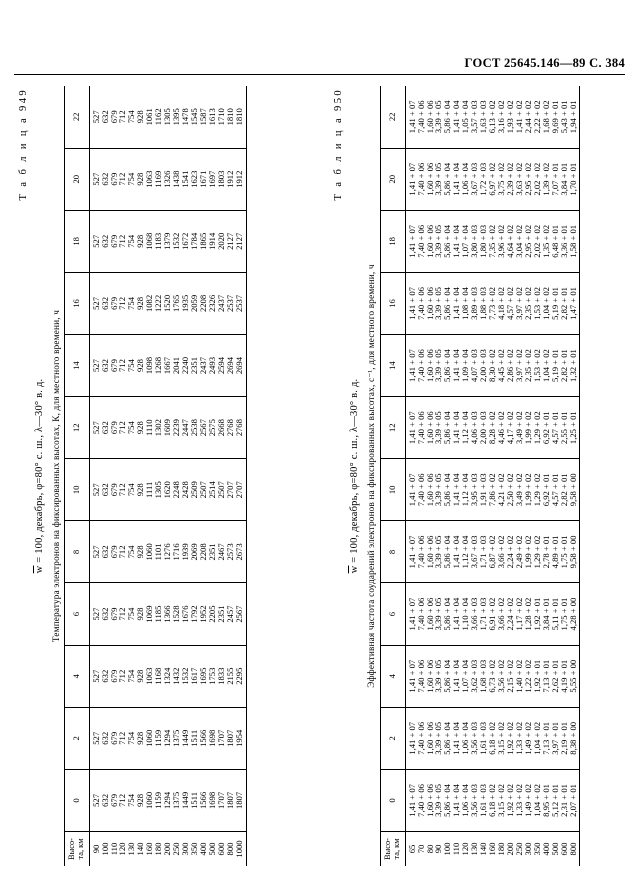  Describe the element at coordinates (240, 800) in the screenshot. I see `data-cell: 1807` at that location.